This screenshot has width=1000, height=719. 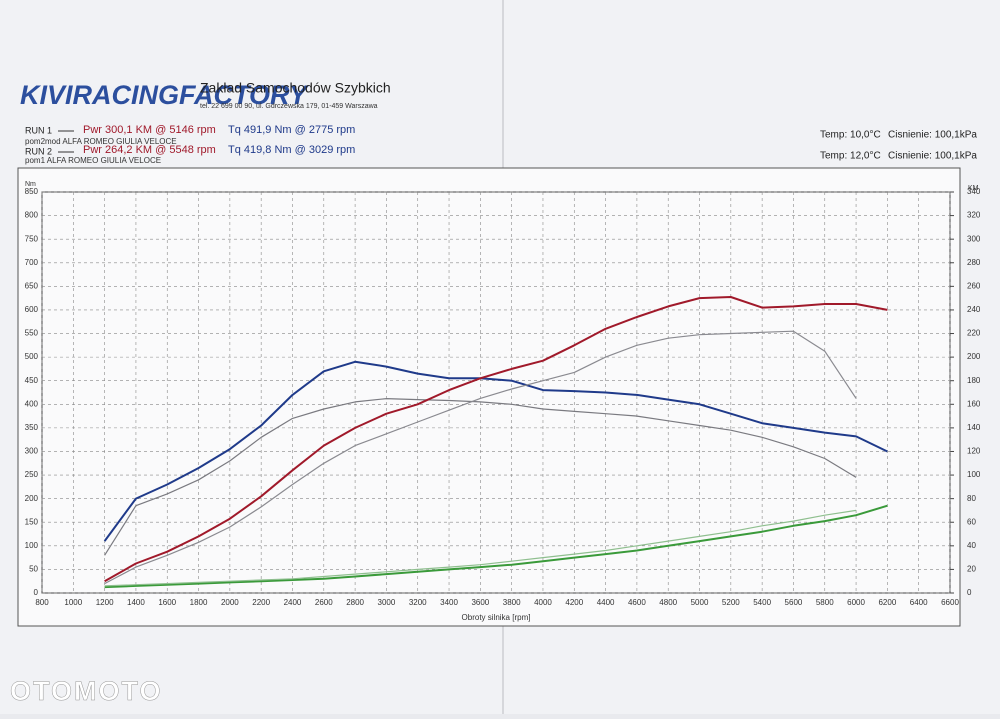 I want to click on x-tick-label: 1000, so click(x=73, y=602).